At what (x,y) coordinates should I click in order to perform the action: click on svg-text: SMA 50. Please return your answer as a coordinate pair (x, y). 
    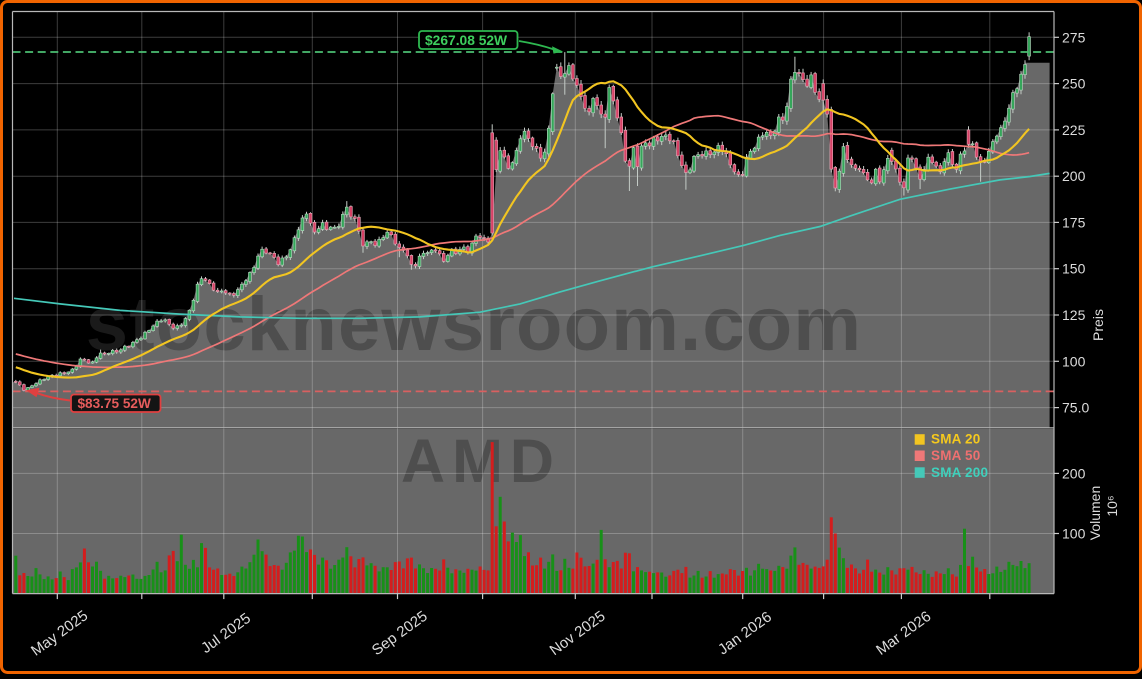
    Looking at the image, I should click on (955, 455).